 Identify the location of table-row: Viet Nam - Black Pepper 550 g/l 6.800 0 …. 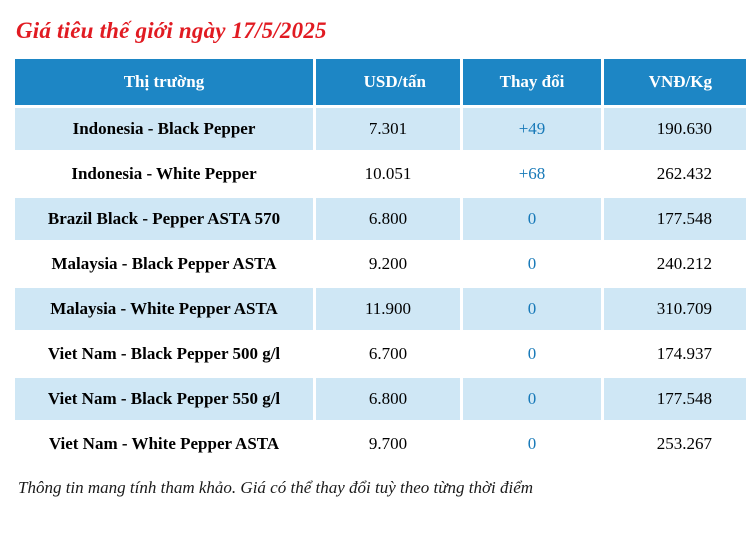
(380, 399).